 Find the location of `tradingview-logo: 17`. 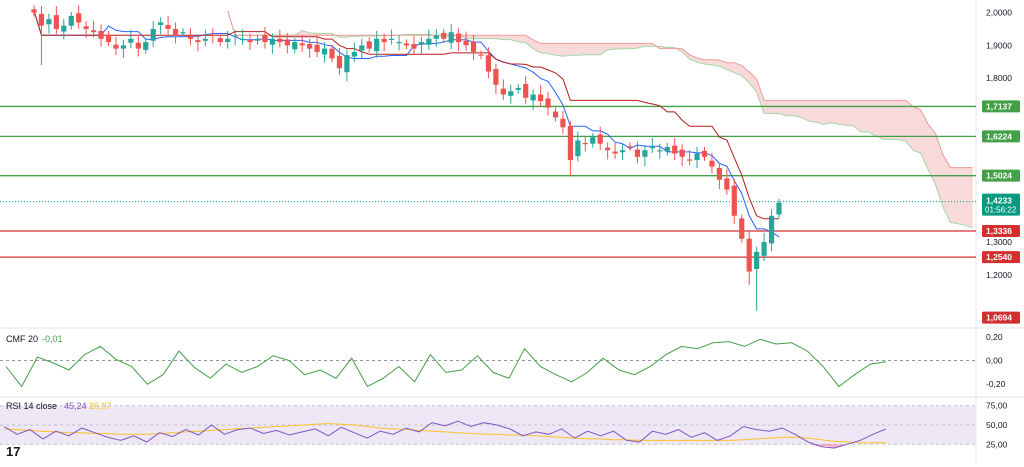

tradingview-logo: 17 is located at coordinates (13, 451).